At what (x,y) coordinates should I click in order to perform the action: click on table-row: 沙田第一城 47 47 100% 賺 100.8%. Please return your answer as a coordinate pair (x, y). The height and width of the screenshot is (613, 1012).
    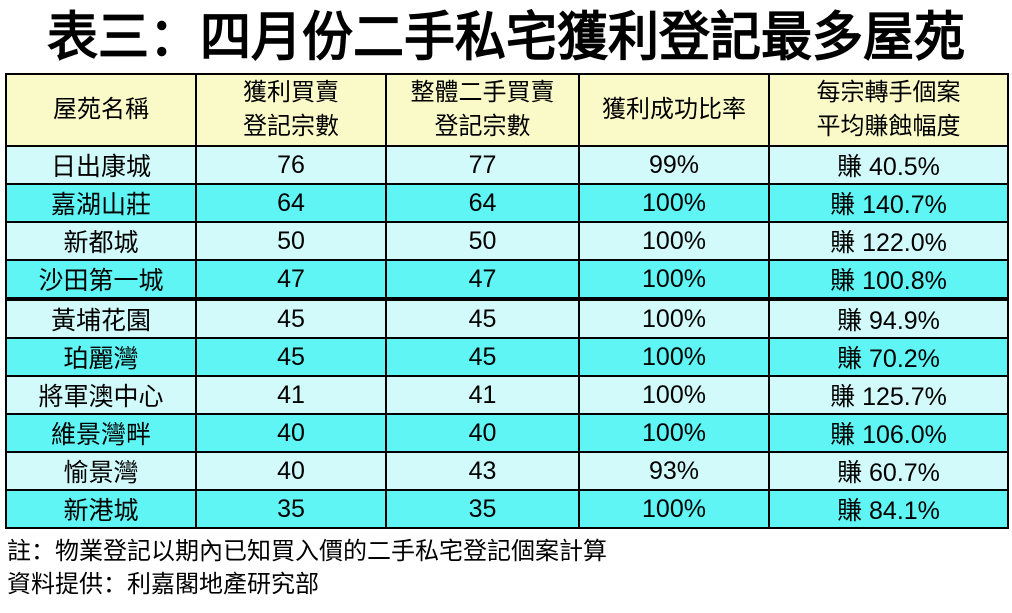
    Looking at the image, I should click on (507, 279).